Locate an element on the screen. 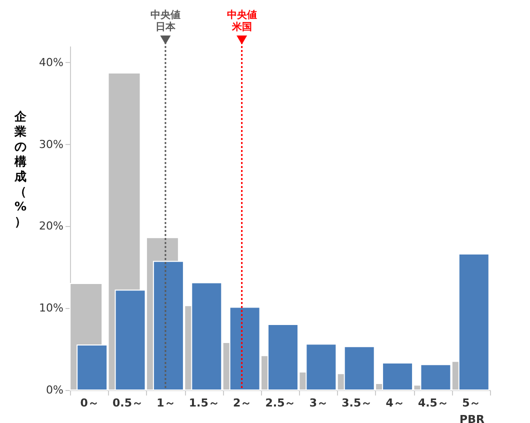  y-tick-label: 20% is located at coordinates (51, 226).